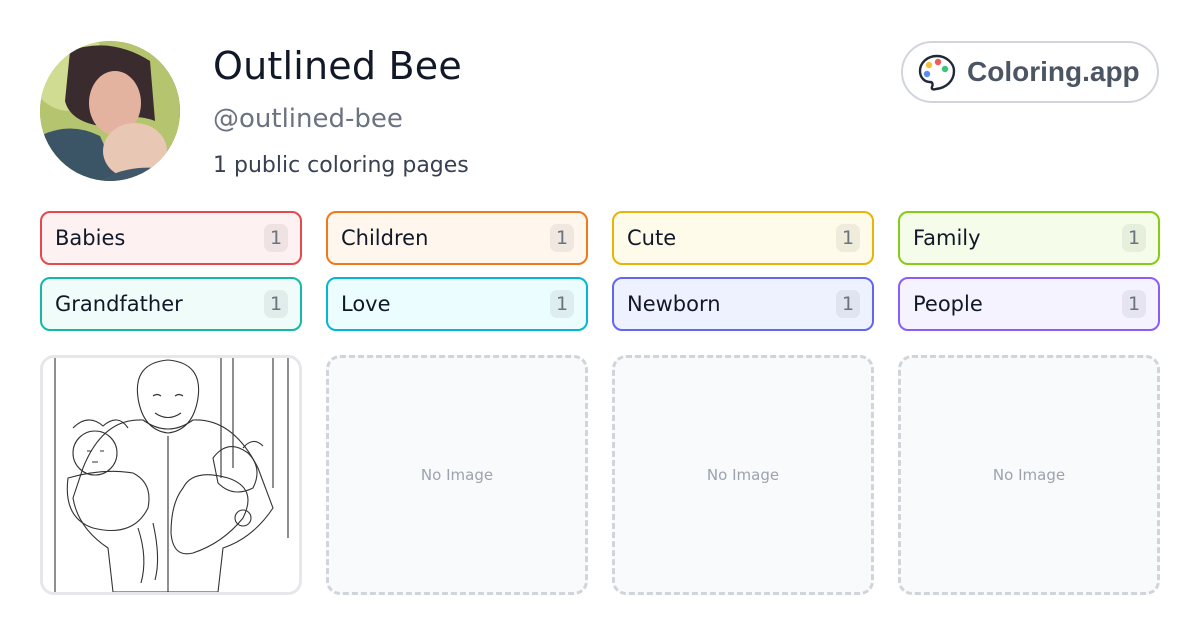  Describe the element at coordinates (1053, 71) in the screenshot. I see `brand-label: Coloring.app` at that location.